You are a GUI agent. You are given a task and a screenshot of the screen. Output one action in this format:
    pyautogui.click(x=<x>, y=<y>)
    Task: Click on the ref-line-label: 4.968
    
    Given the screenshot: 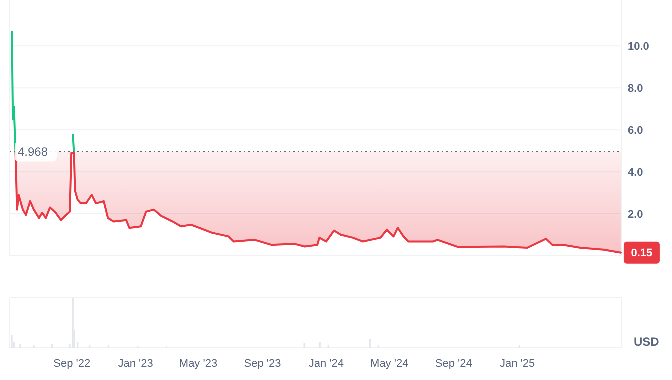 What is the action you would take?
    pyautogui.click(x=33, y=151)
    